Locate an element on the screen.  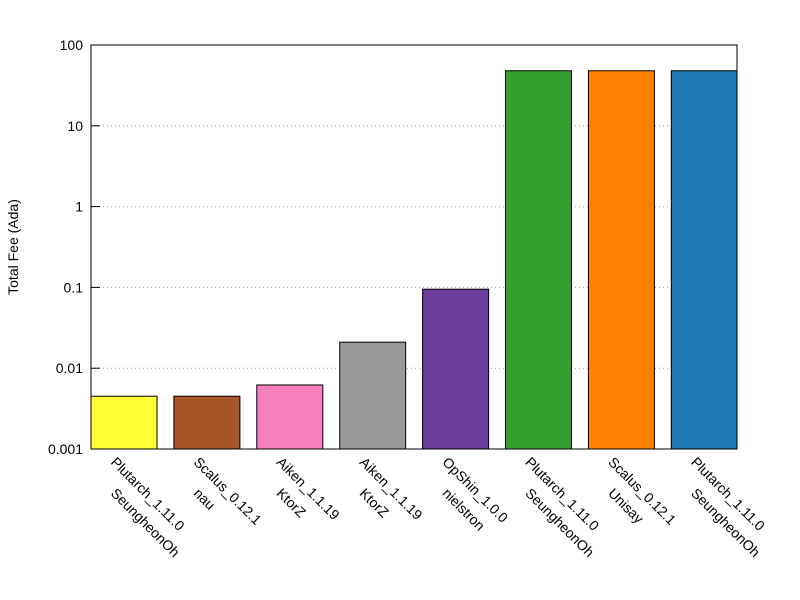
y-tick-label: 100 is located at coordinates (72, 45).